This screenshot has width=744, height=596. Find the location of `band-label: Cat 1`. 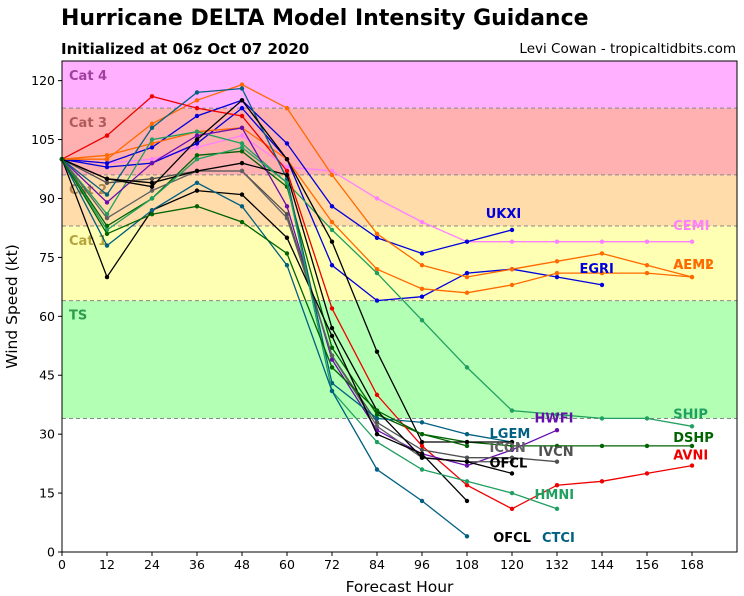

band-label: Cat 1 is located at coordinates (88, 241).